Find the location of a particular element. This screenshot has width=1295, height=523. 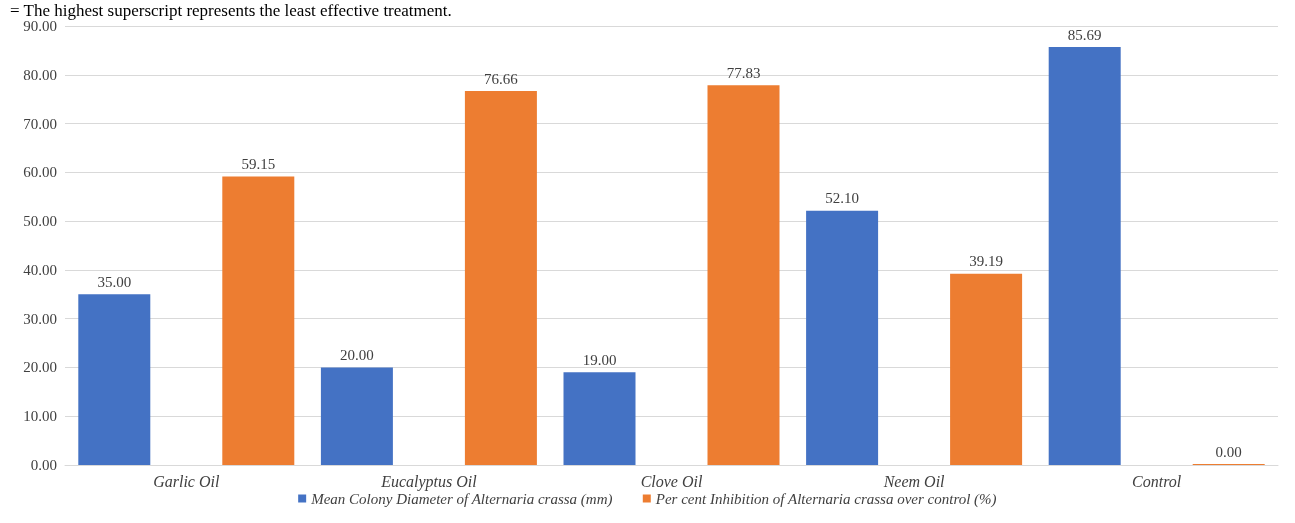

x-tick-label: Clove Oil is located at coordinates (671, 481).